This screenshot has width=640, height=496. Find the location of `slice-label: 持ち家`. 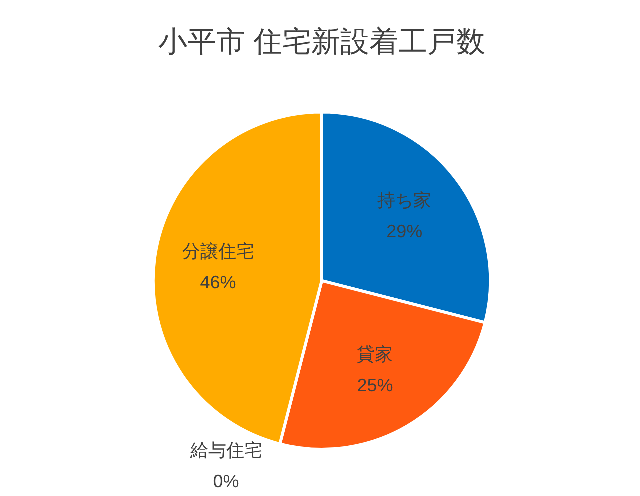

slice-label: 持ち家 is located at coordinates (405, 200).